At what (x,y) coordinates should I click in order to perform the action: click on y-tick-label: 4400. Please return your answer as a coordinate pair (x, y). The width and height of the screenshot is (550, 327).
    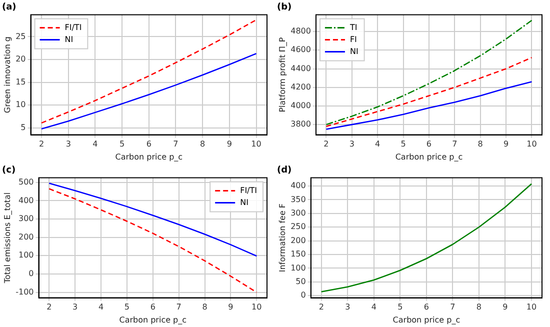
    Looking at the image, I should click on (300, 68).